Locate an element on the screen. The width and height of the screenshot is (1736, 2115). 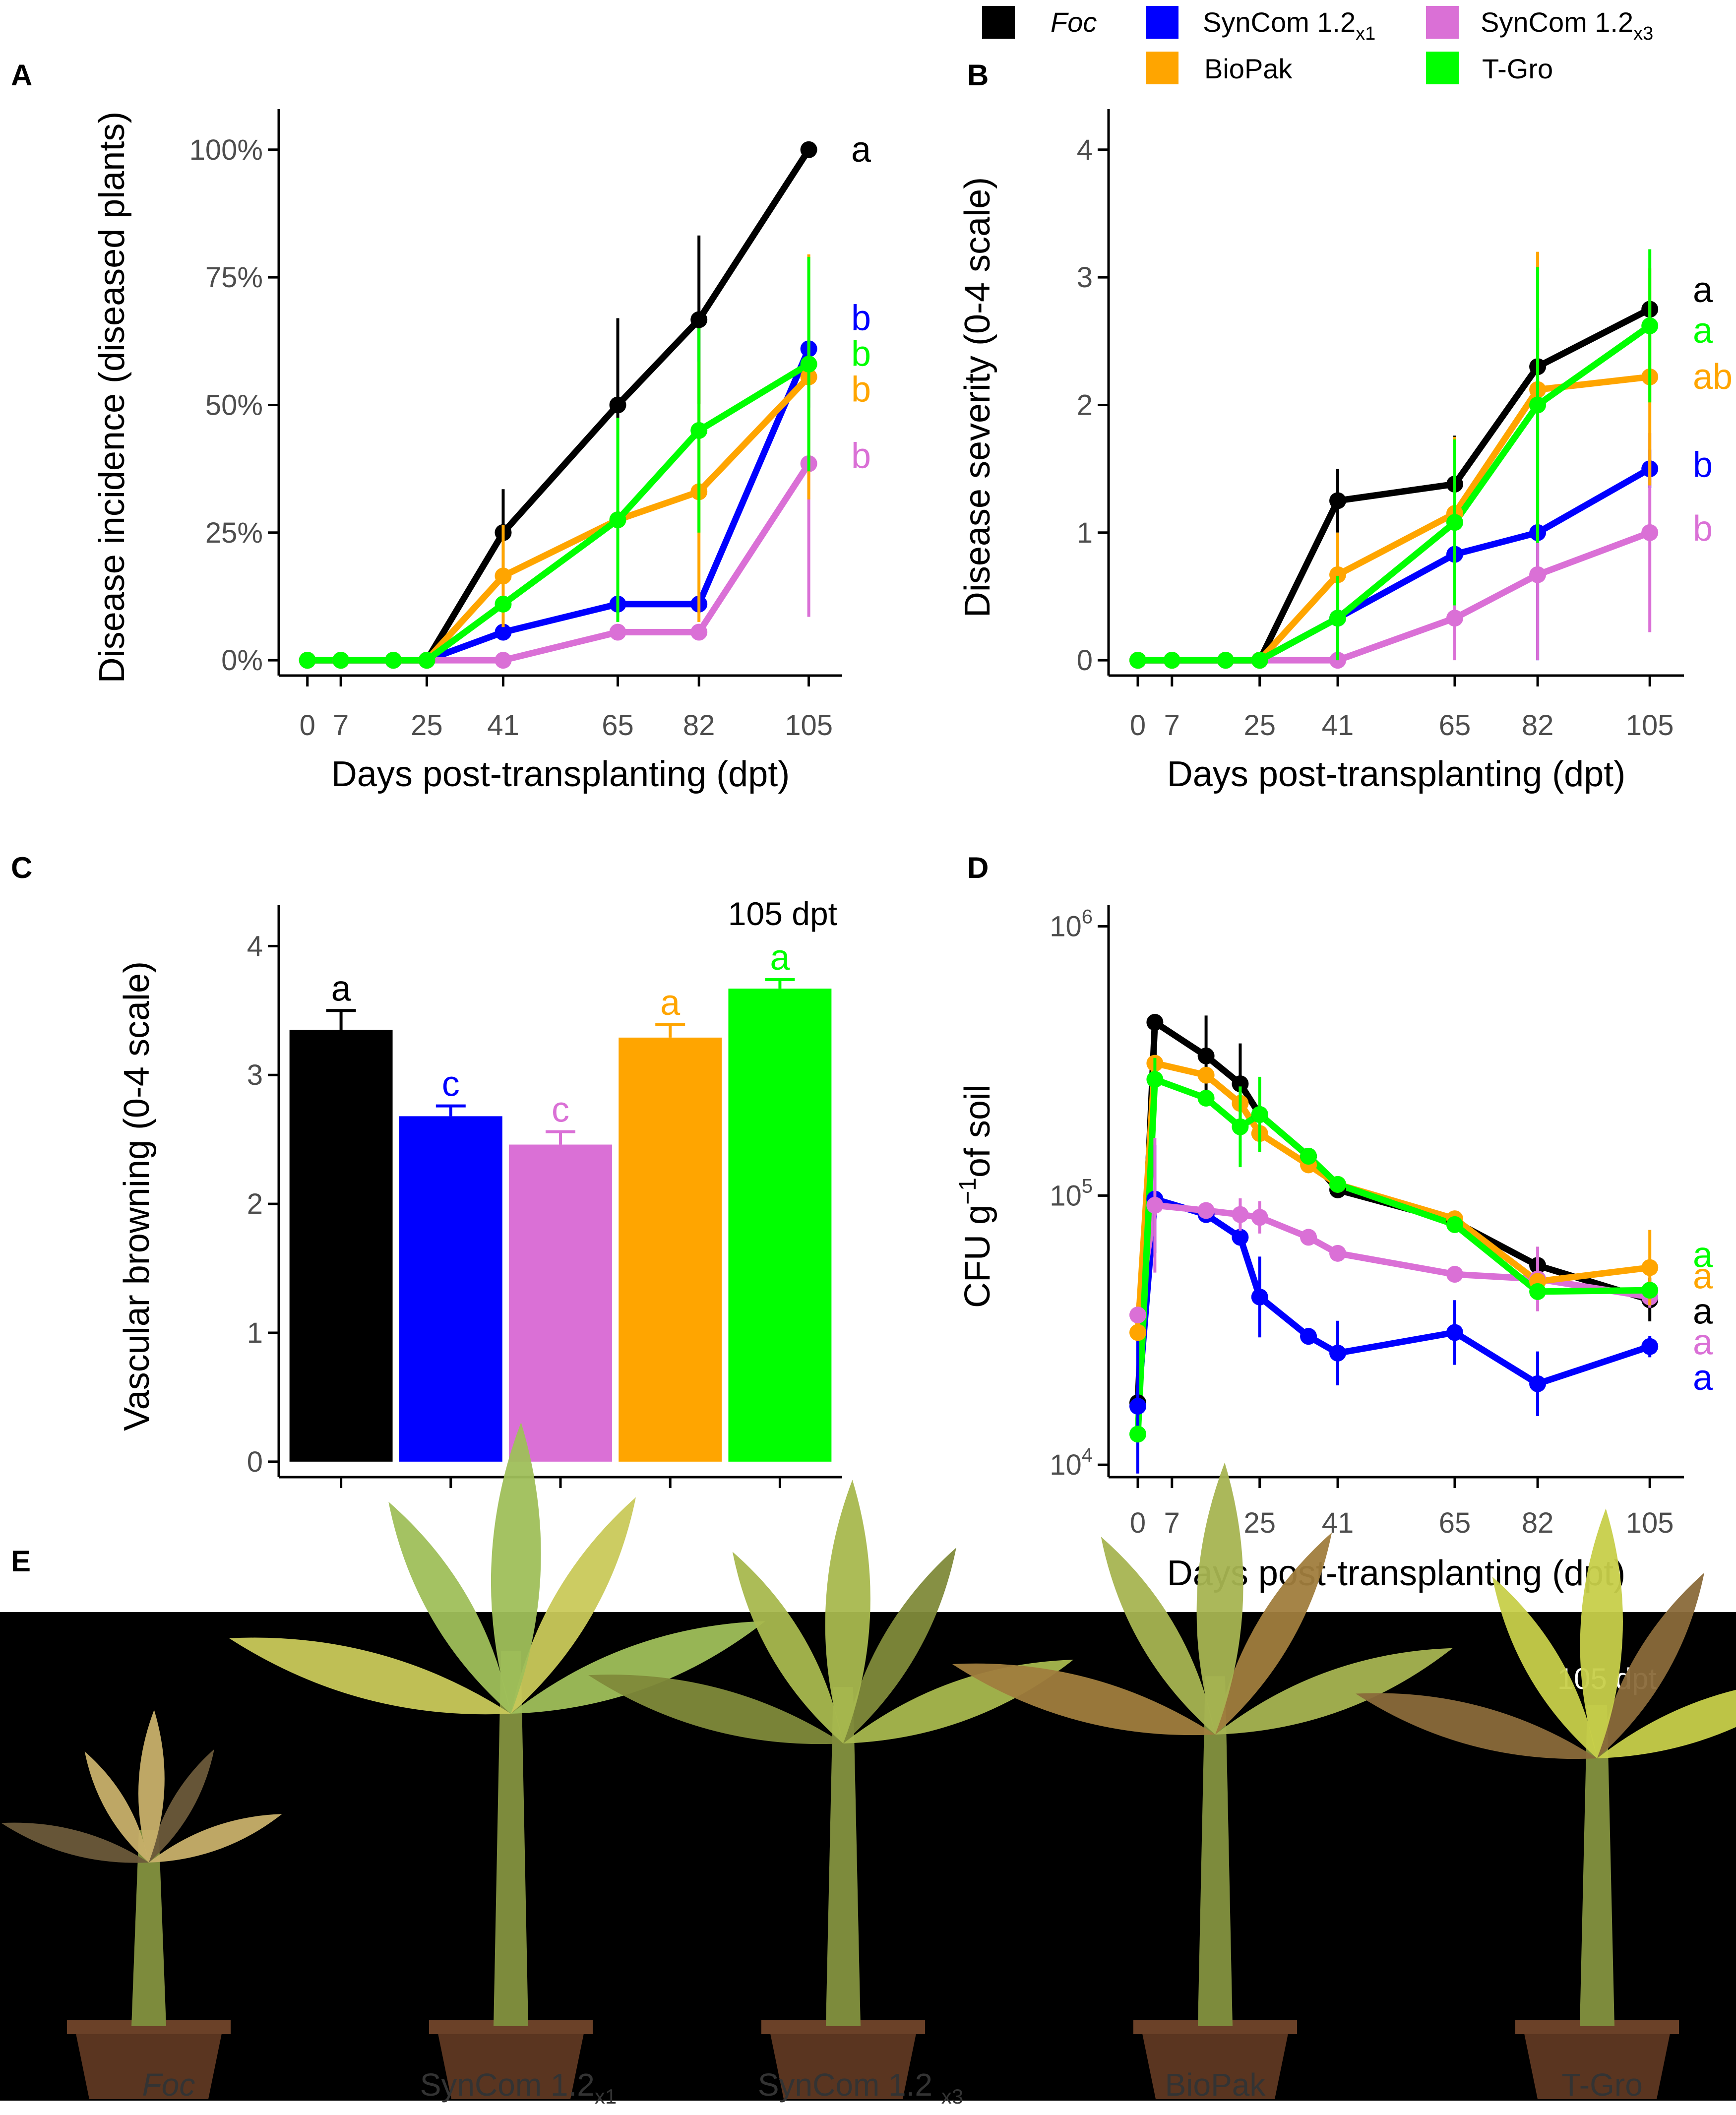
photo-caption-text: BioPak is located at coordinates (1215, 2085).